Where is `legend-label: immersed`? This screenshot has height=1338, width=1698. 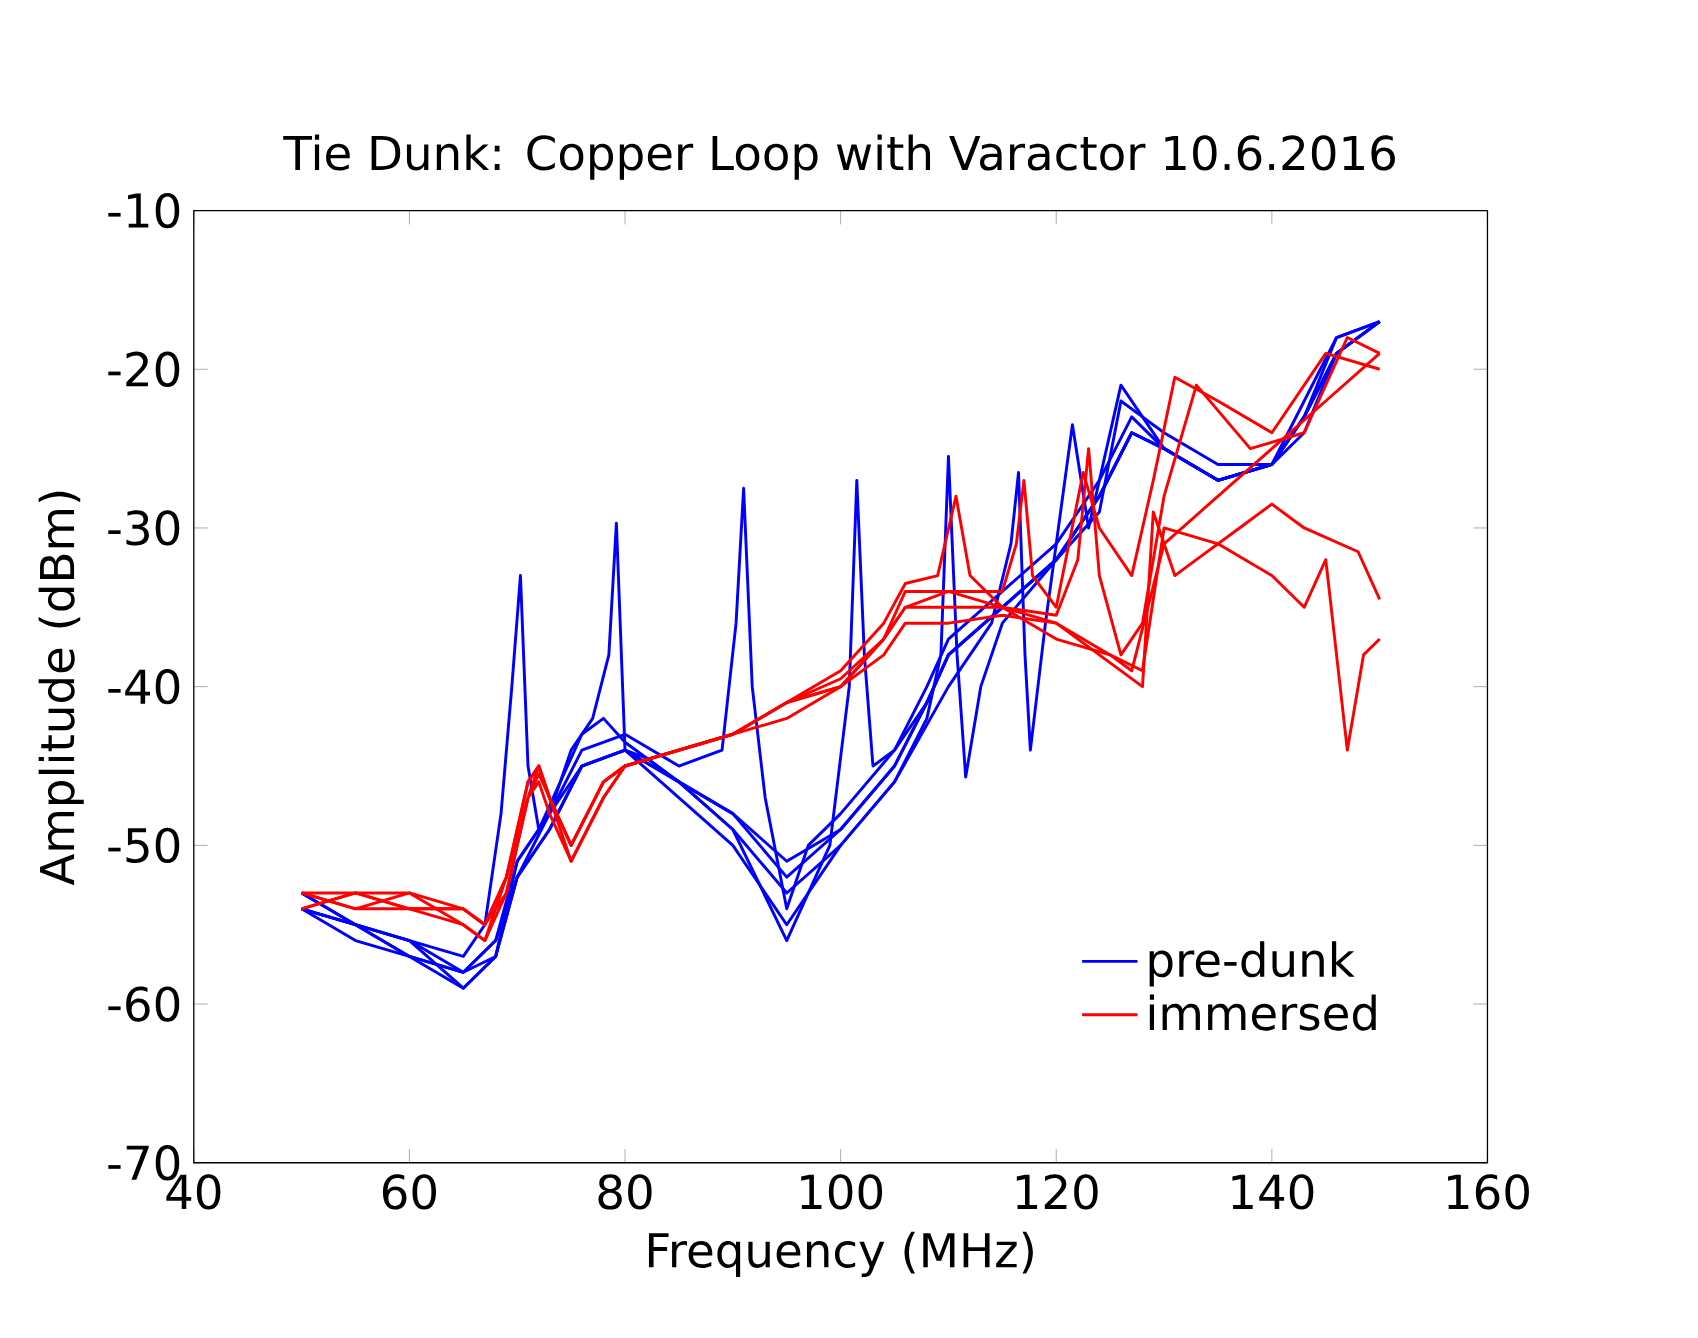 legend-label: immersed is located at coordinates (1262, 1012).